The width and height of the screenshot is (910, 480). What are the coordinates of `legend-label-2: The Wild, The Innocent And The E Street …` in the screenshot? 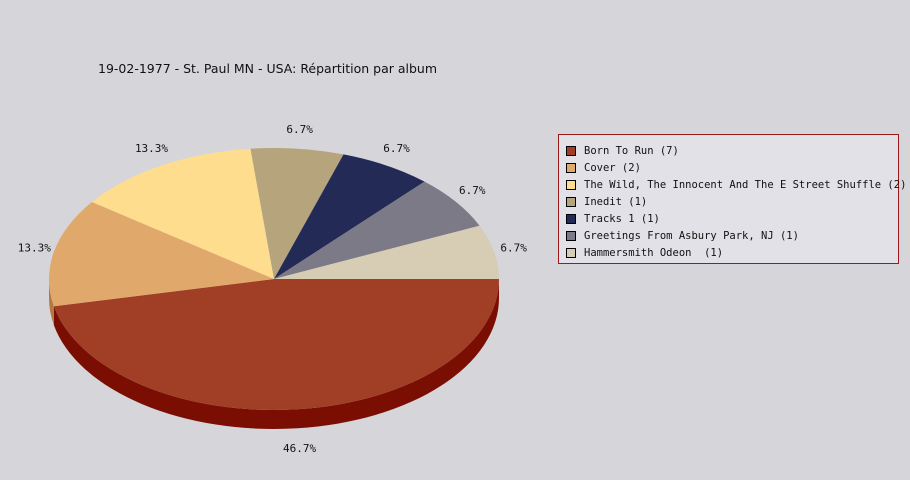 It's located at (745, 184).